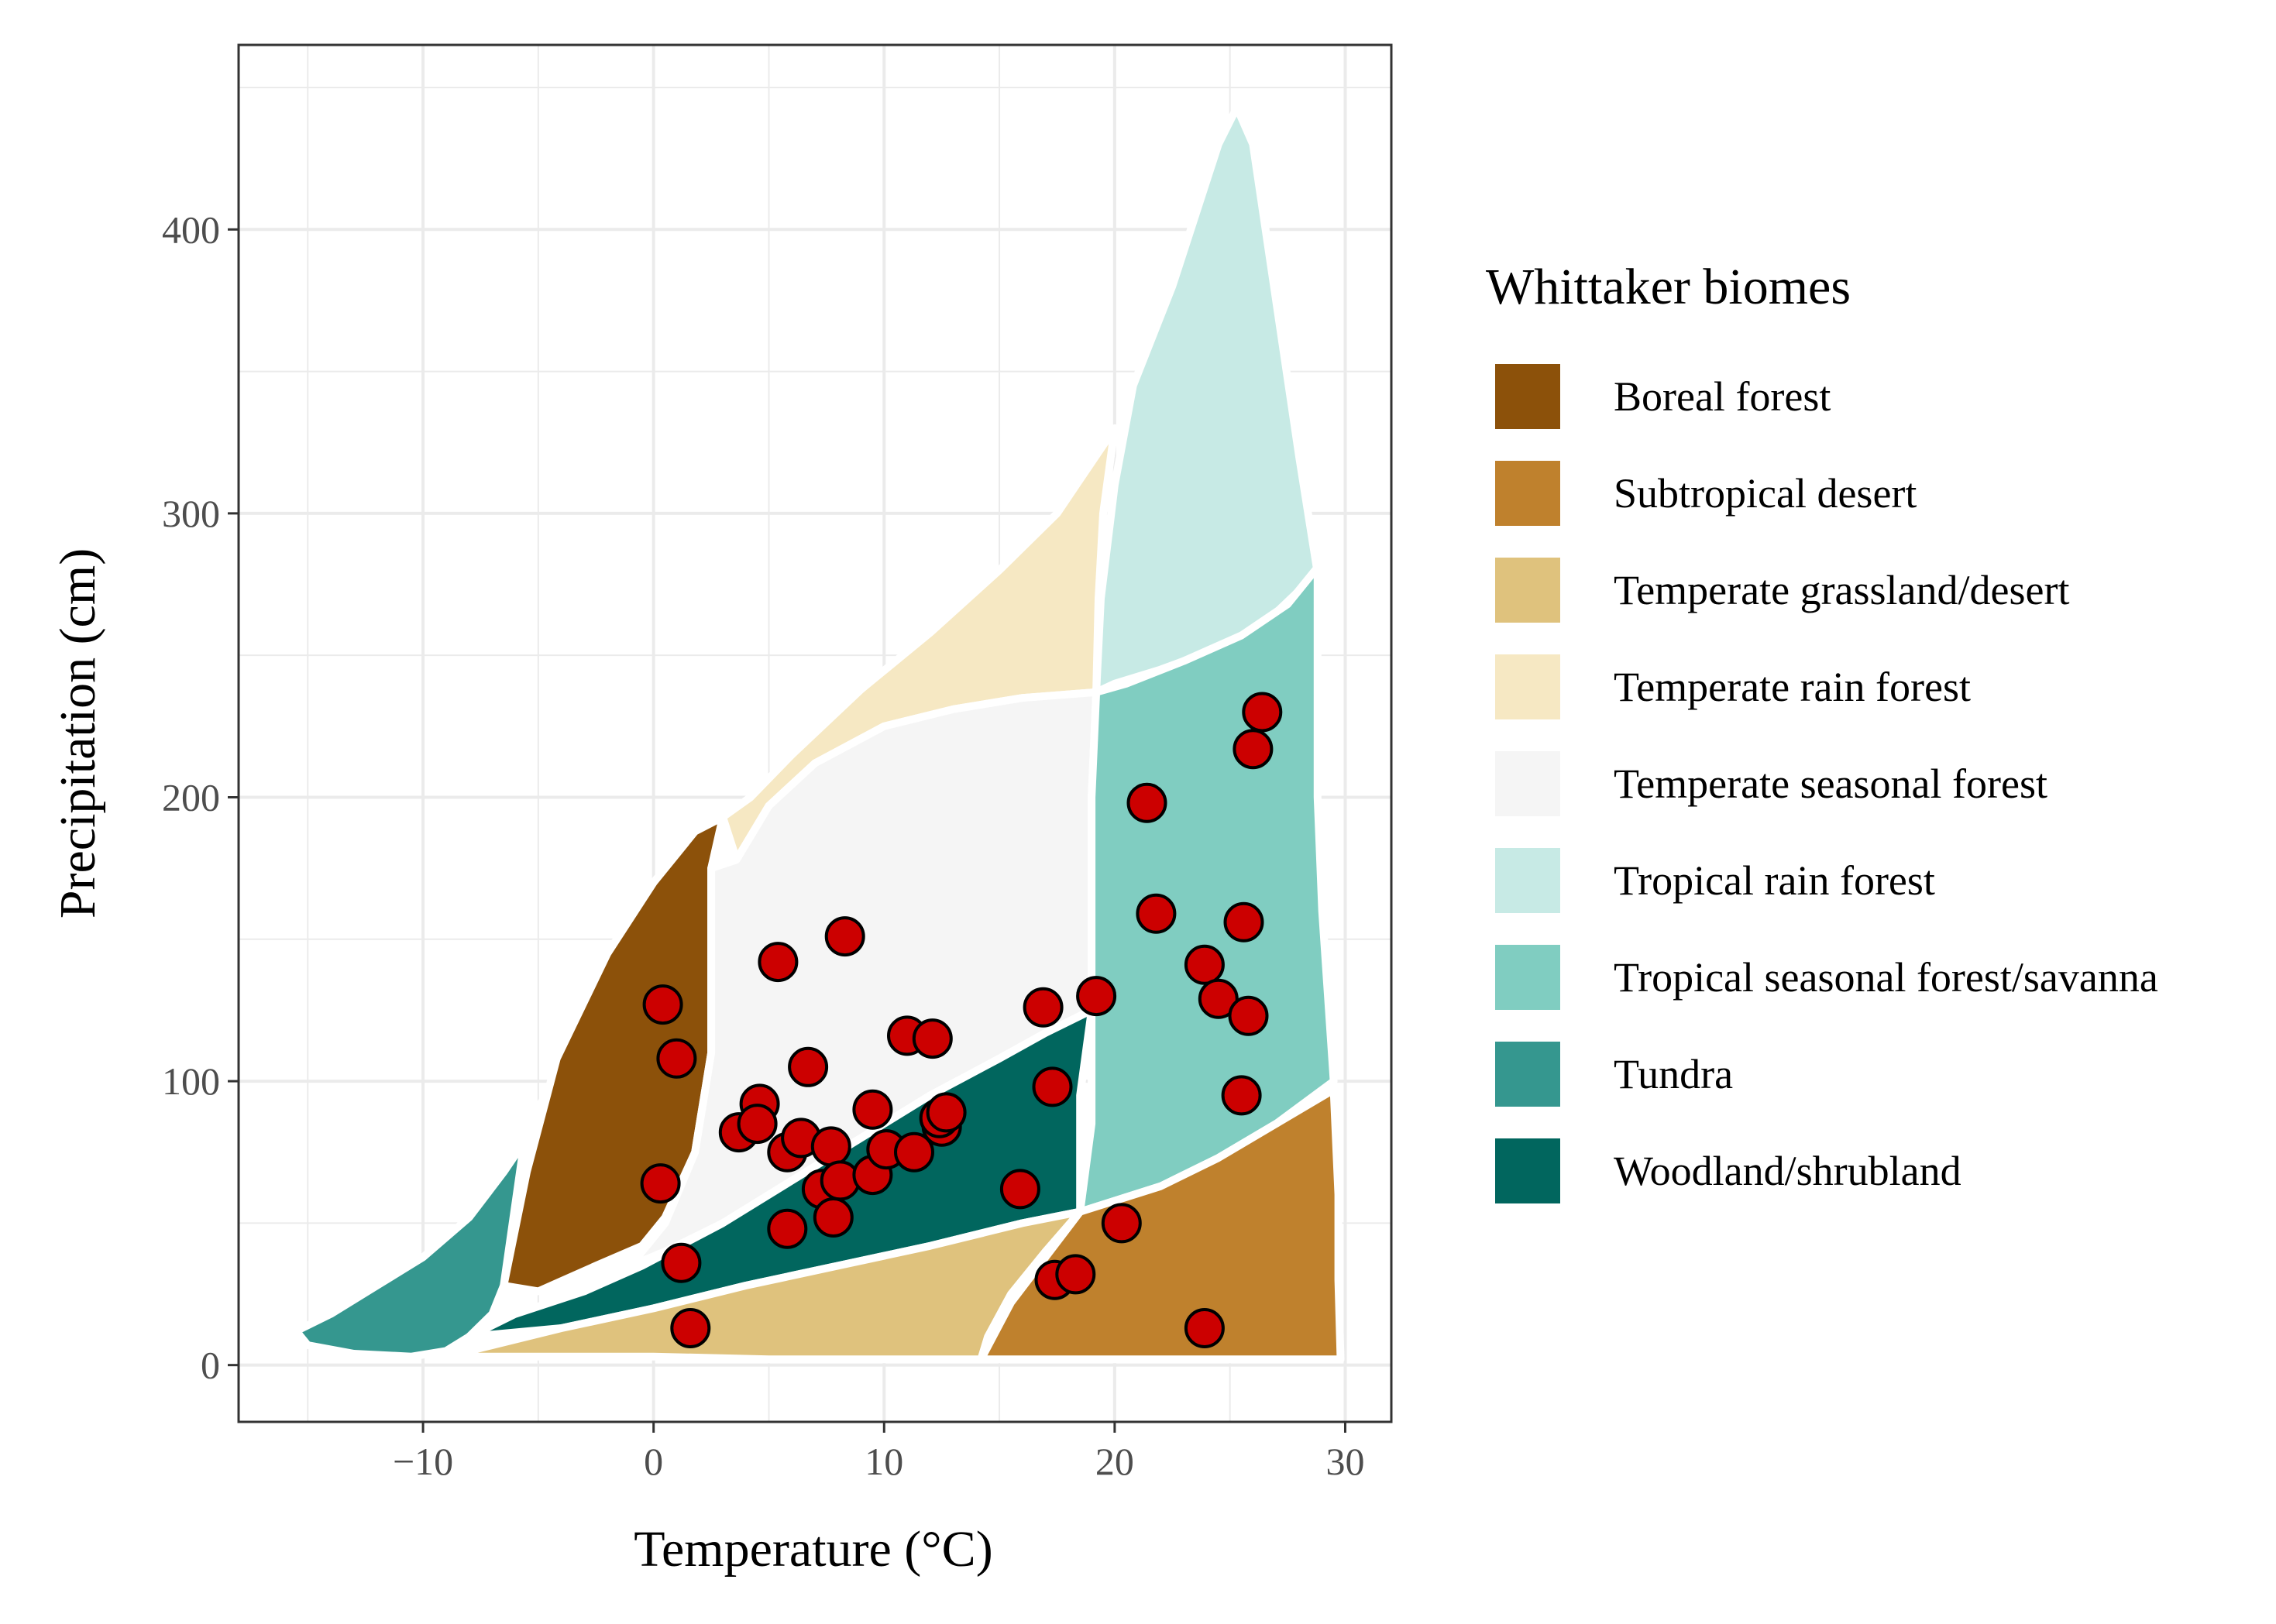  I want to click on legend-label: Temperate seasonal forest, so click(1830, 783).